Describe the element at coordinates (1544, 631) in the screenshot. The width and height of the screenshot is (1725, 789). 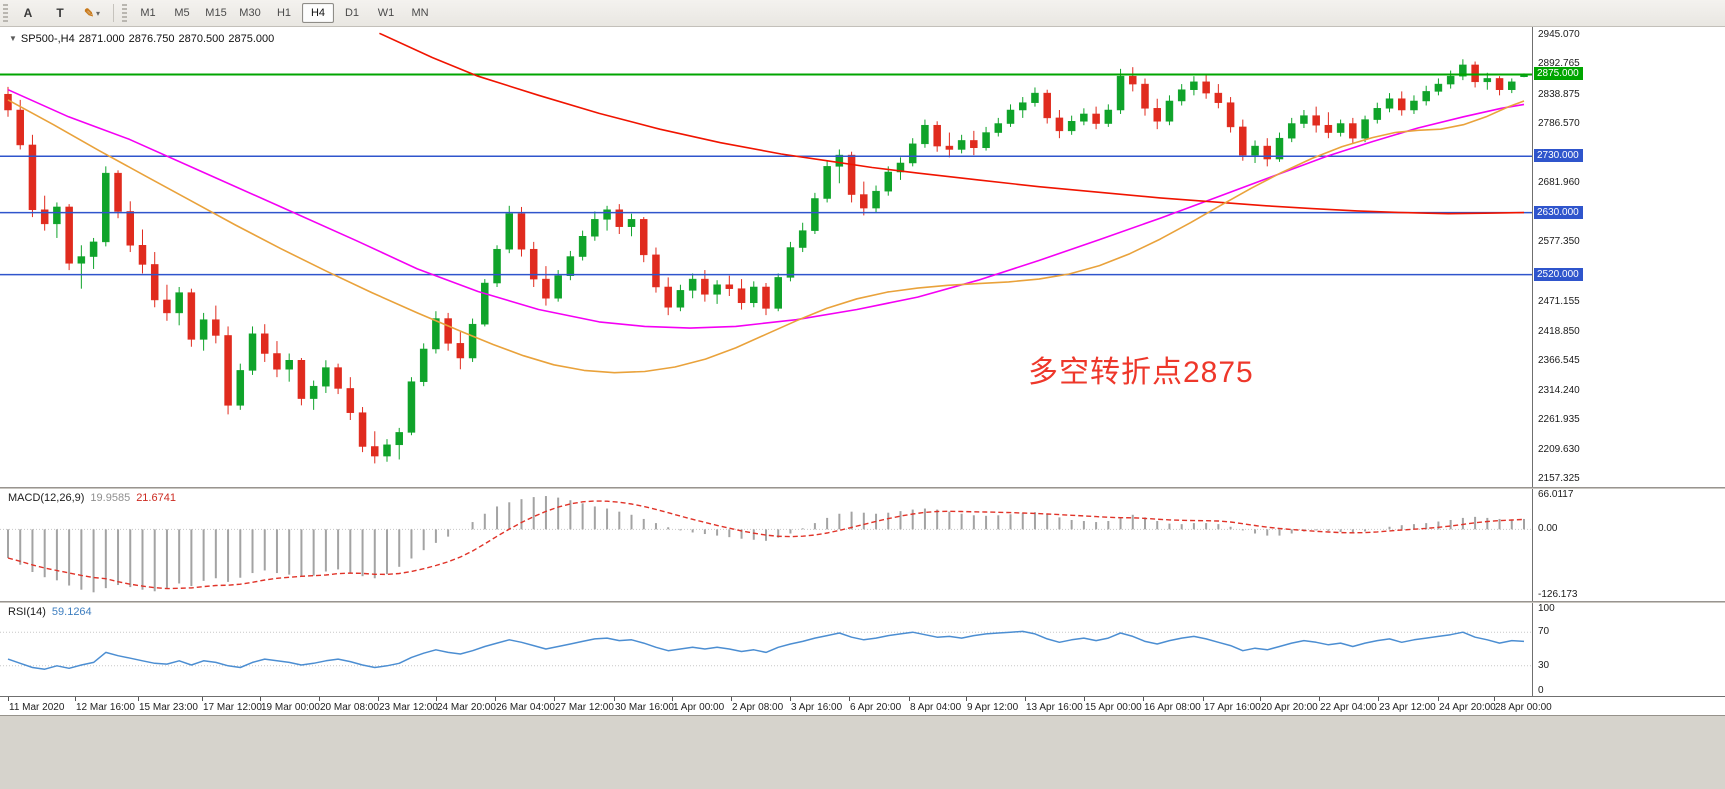
I see `rsi-axis-label: 70` at that location.